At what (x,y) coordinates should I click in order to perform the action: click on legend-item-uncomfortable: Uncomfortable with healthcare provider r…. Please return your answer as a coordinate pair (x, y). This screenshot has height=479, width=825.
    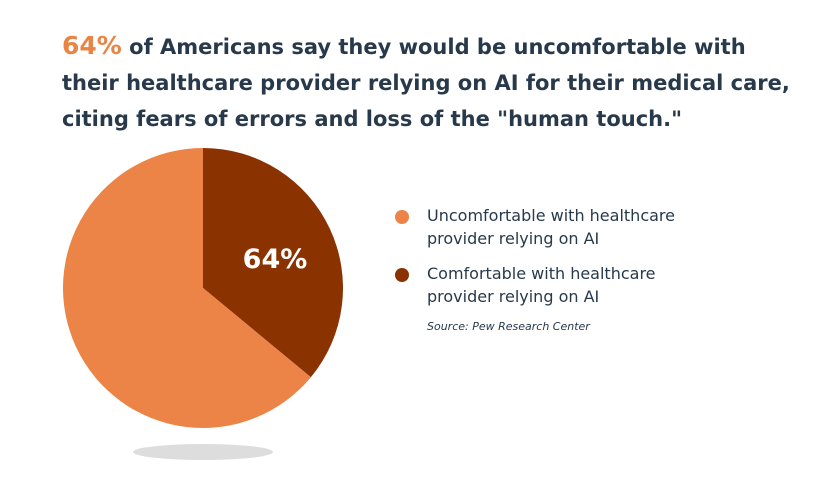
    Looking at the image, I should click on (555, 227).